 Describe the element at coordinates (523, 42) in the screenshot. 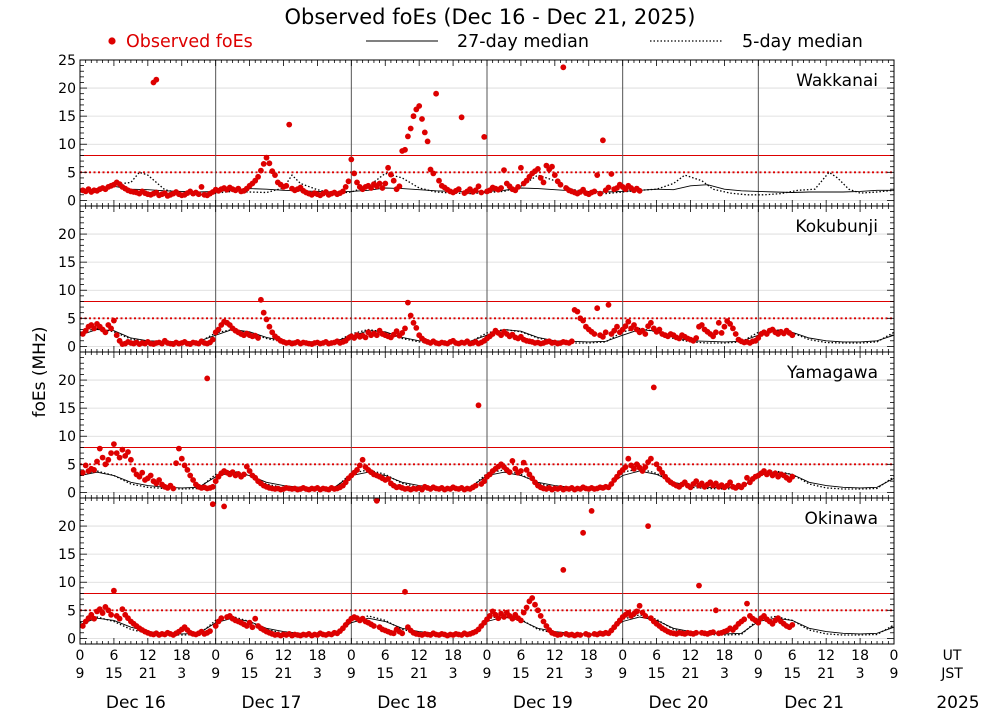

I see `legend-27day-label: 27-day median` at that location.